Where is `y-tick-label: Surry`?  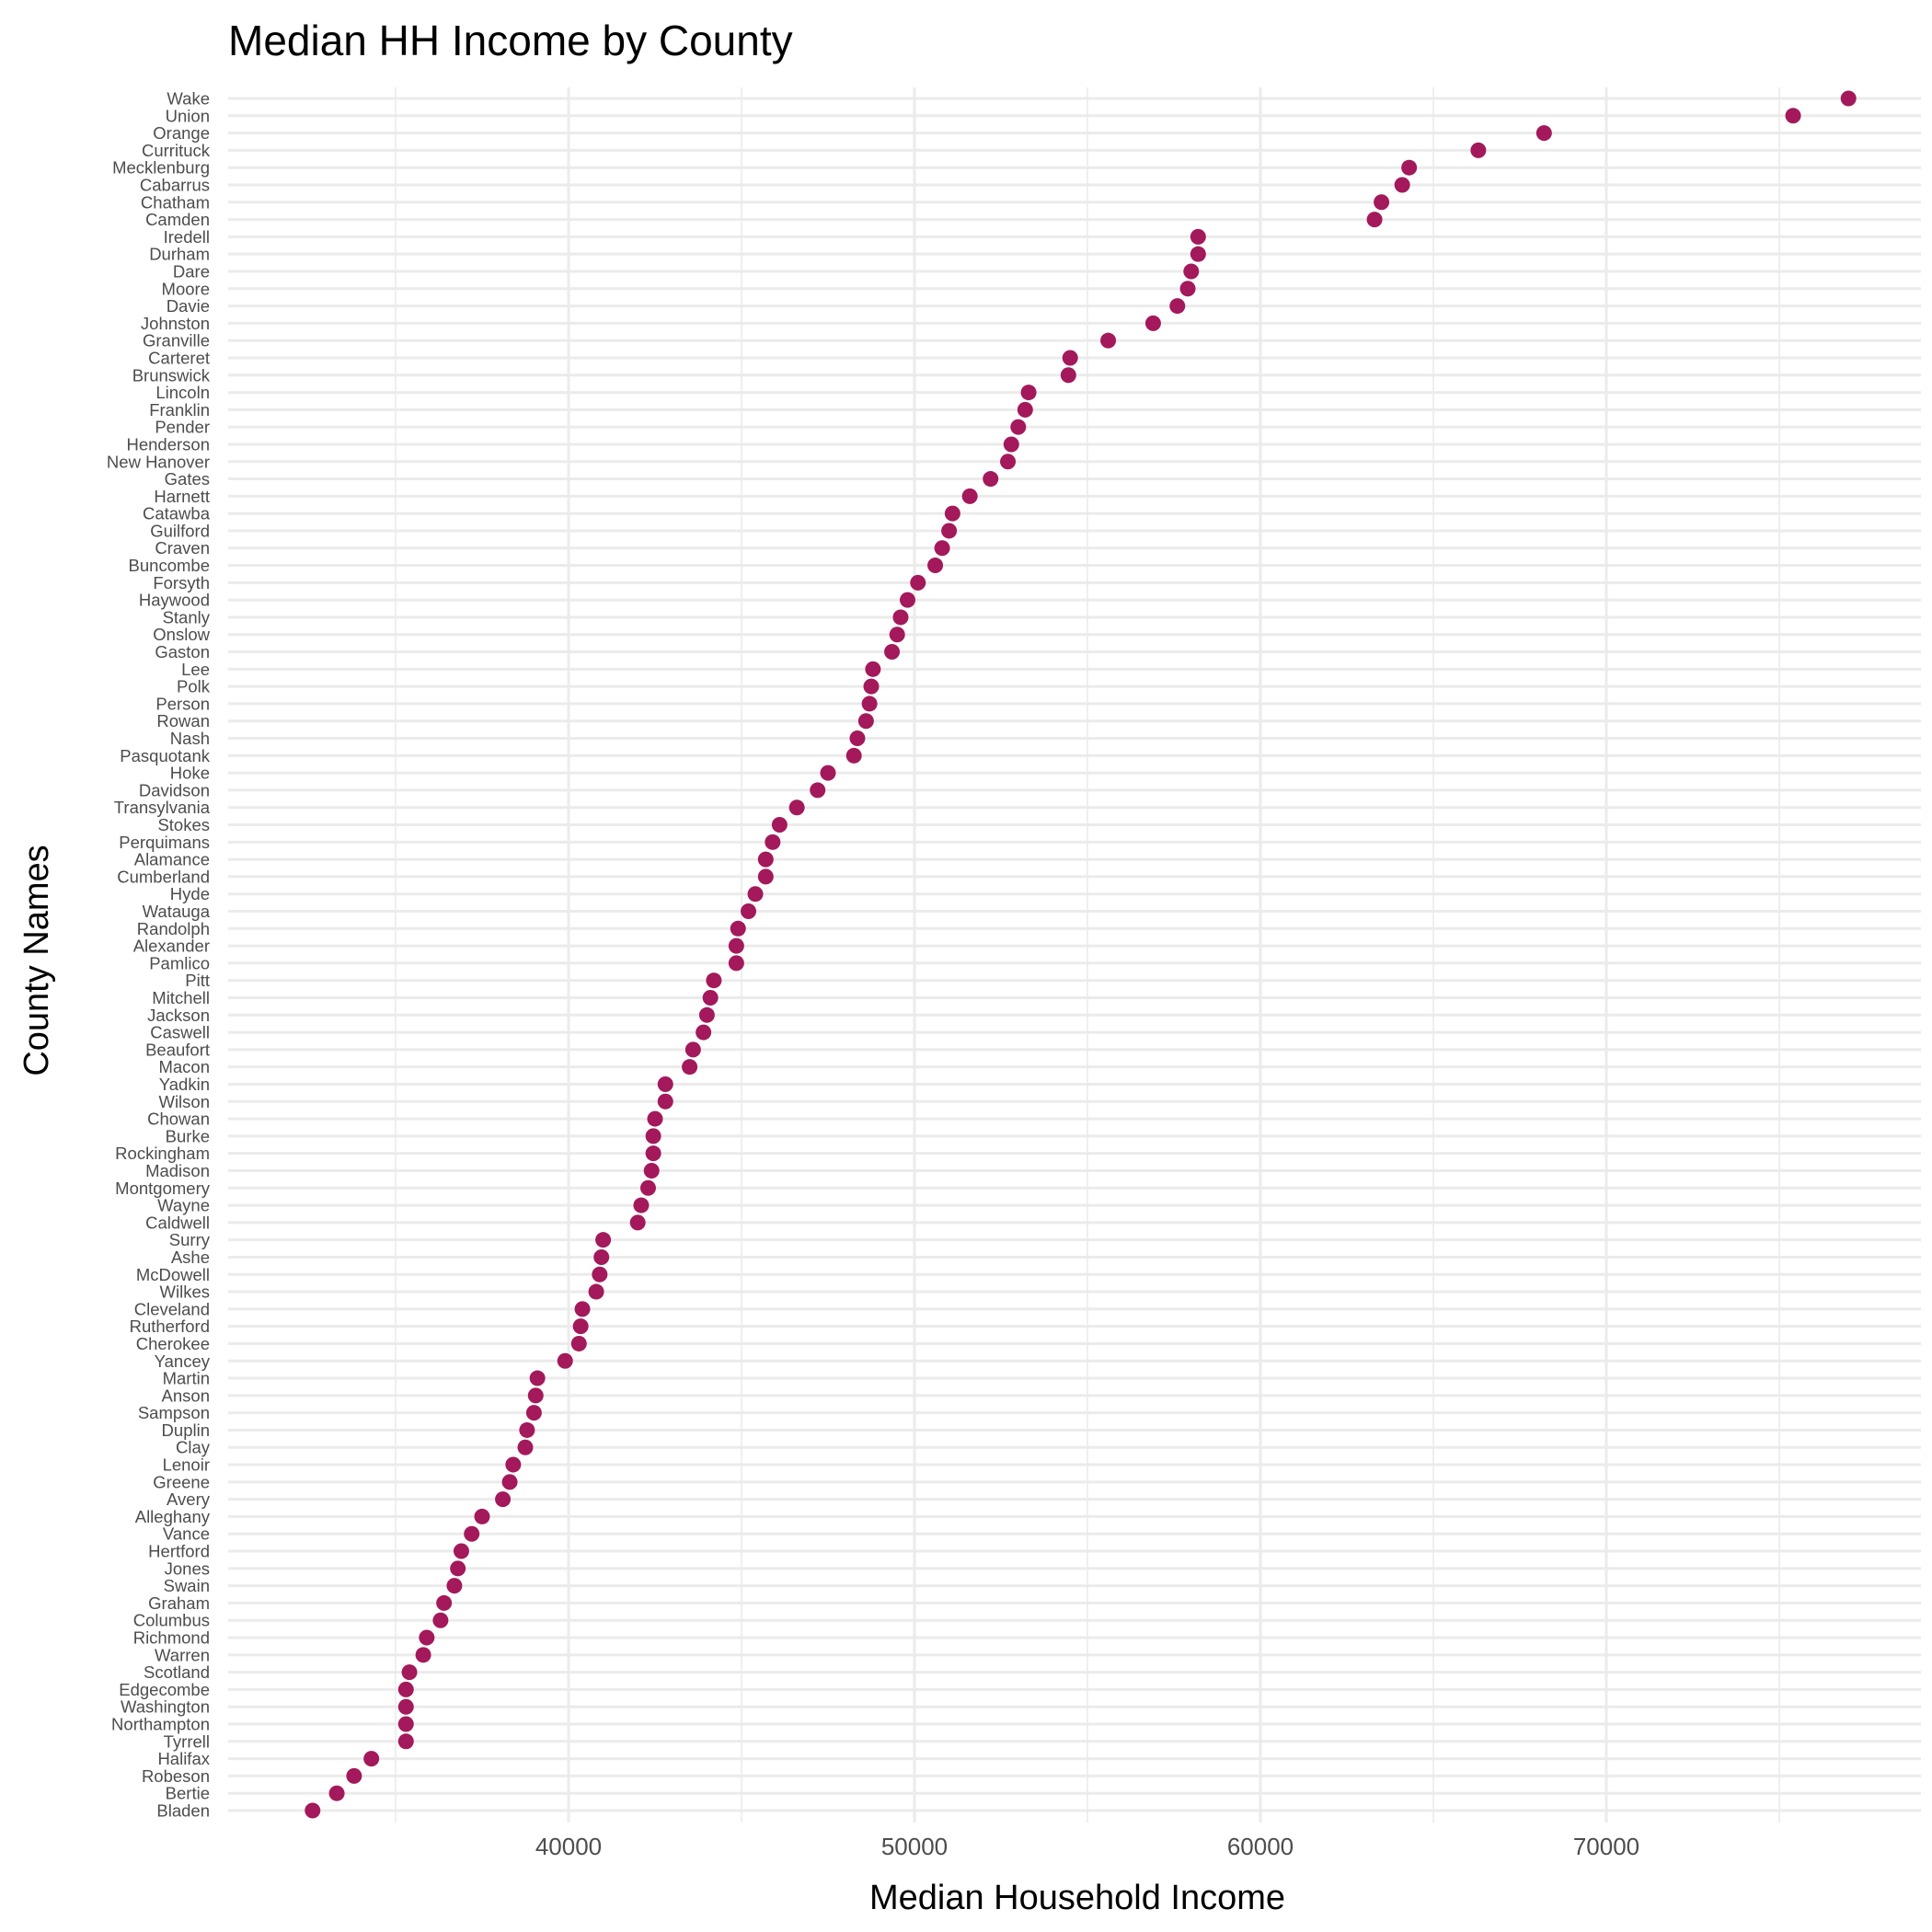
y-tick-label: Surry is located at coordinates (190, 1239).